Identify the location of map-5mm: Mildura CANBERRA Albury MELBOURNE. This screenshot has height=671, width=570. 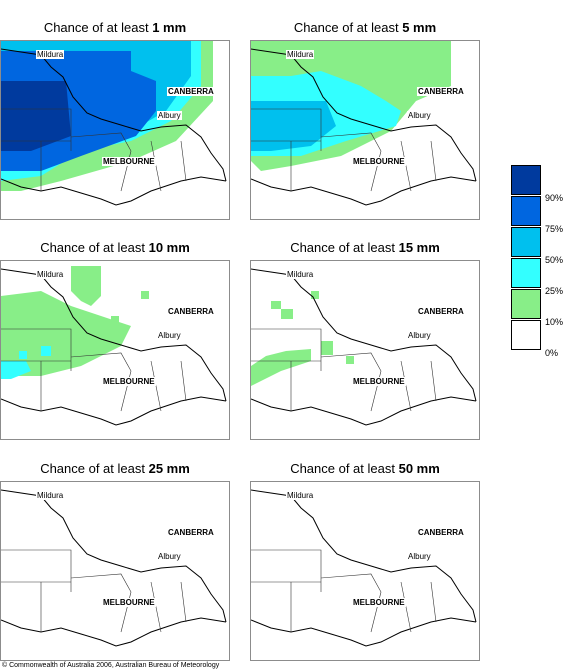
(365, 130).